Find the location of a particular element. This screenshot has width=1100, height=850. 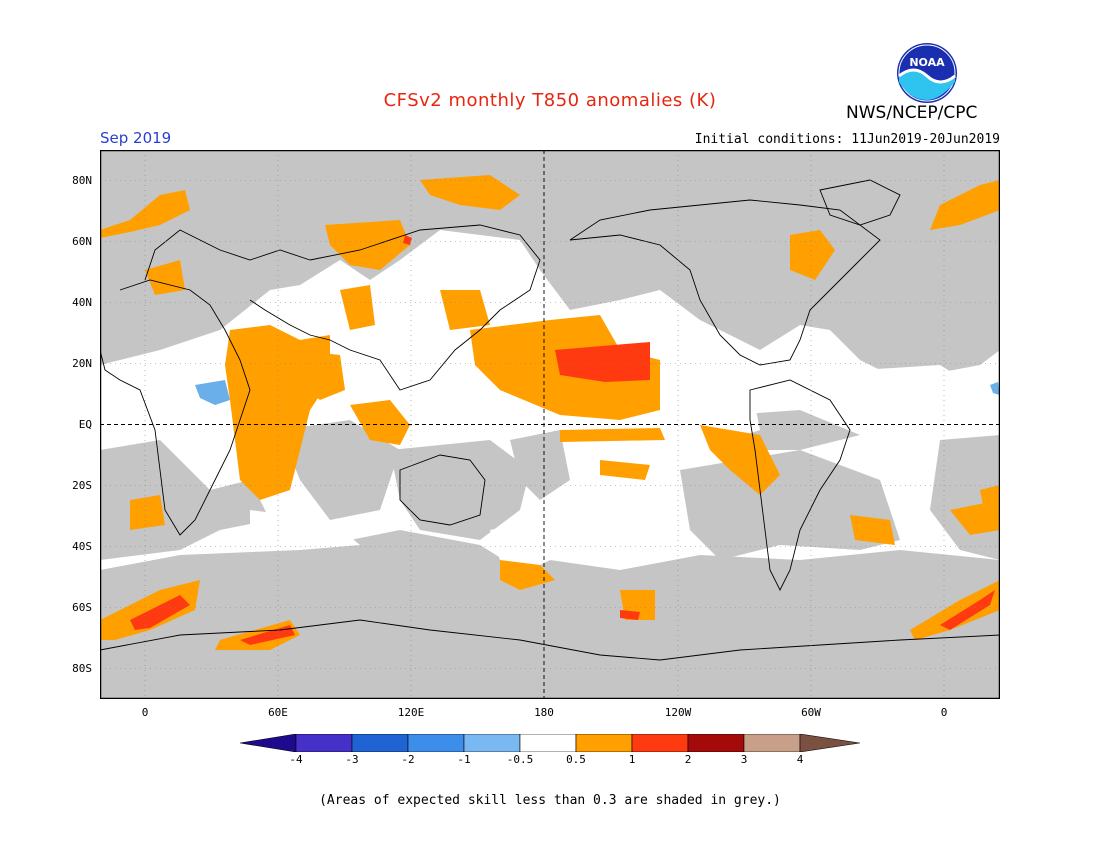

lat-label: 40S is located at coordinates (82, 546).